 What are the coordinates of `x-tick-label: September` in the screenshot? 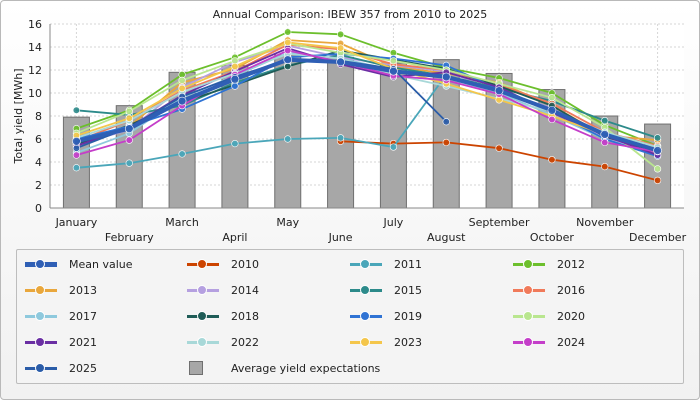 It's located at (499, 222).